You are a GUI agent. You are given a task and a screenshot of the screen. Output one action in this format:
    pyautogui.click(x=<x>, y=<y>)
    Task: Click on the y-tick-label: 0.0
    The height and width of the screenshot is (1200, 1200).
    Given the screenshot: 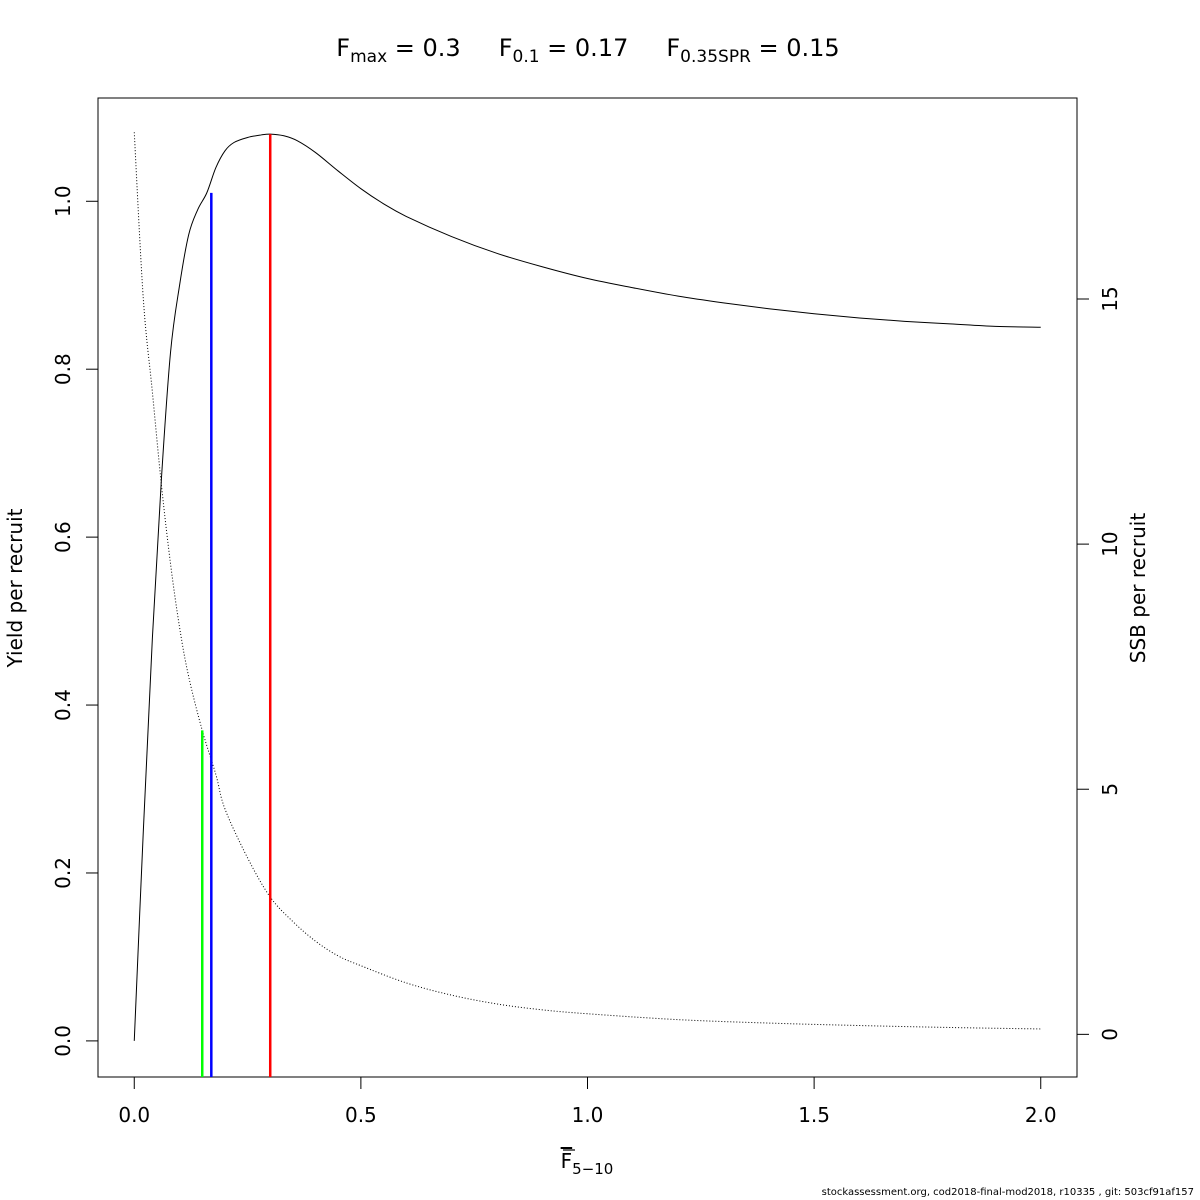 What is the action you would take?
    pyautogui.click(x=63, y=1041)
    